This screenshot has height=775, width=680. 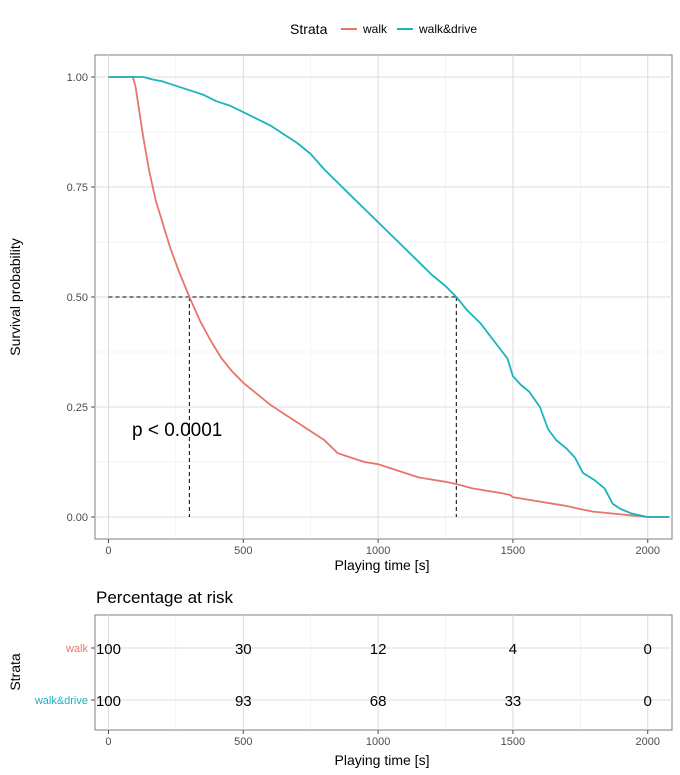 What do you see at coordinates (647, 742) in the screenshot?
I see `risk-x-tick-label: 2000` at bounding box center [647, 742].